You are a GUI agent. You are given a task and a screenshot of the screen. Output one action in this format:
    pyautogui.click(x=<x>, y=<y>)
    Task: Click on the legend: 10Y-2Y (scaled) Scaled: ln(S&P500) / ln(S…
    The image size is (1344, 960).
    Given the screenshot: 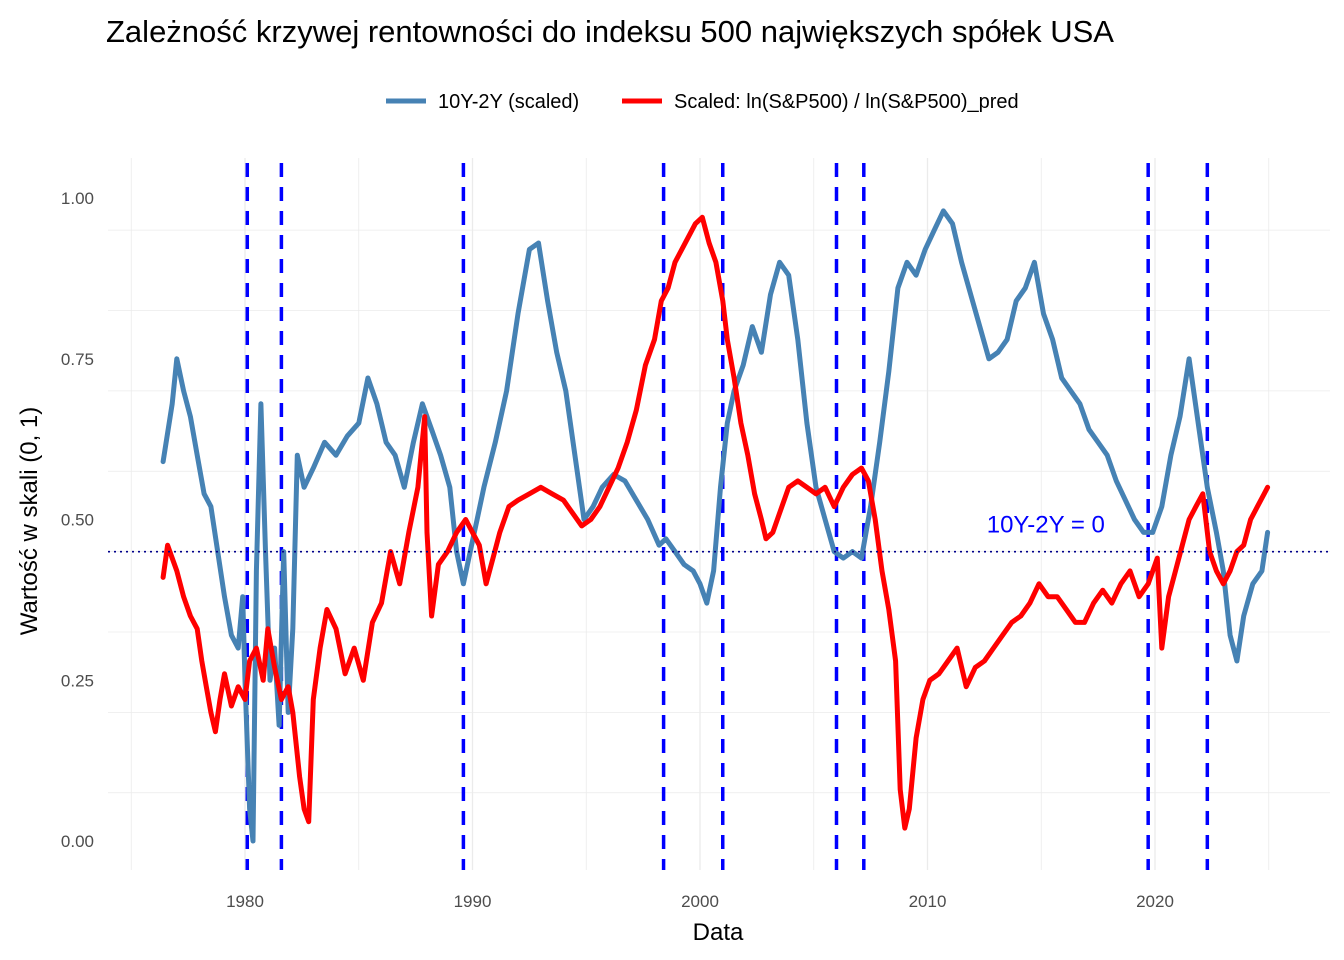 What is the action you would take?
    pyautogui.click(x=702, y=102)
    